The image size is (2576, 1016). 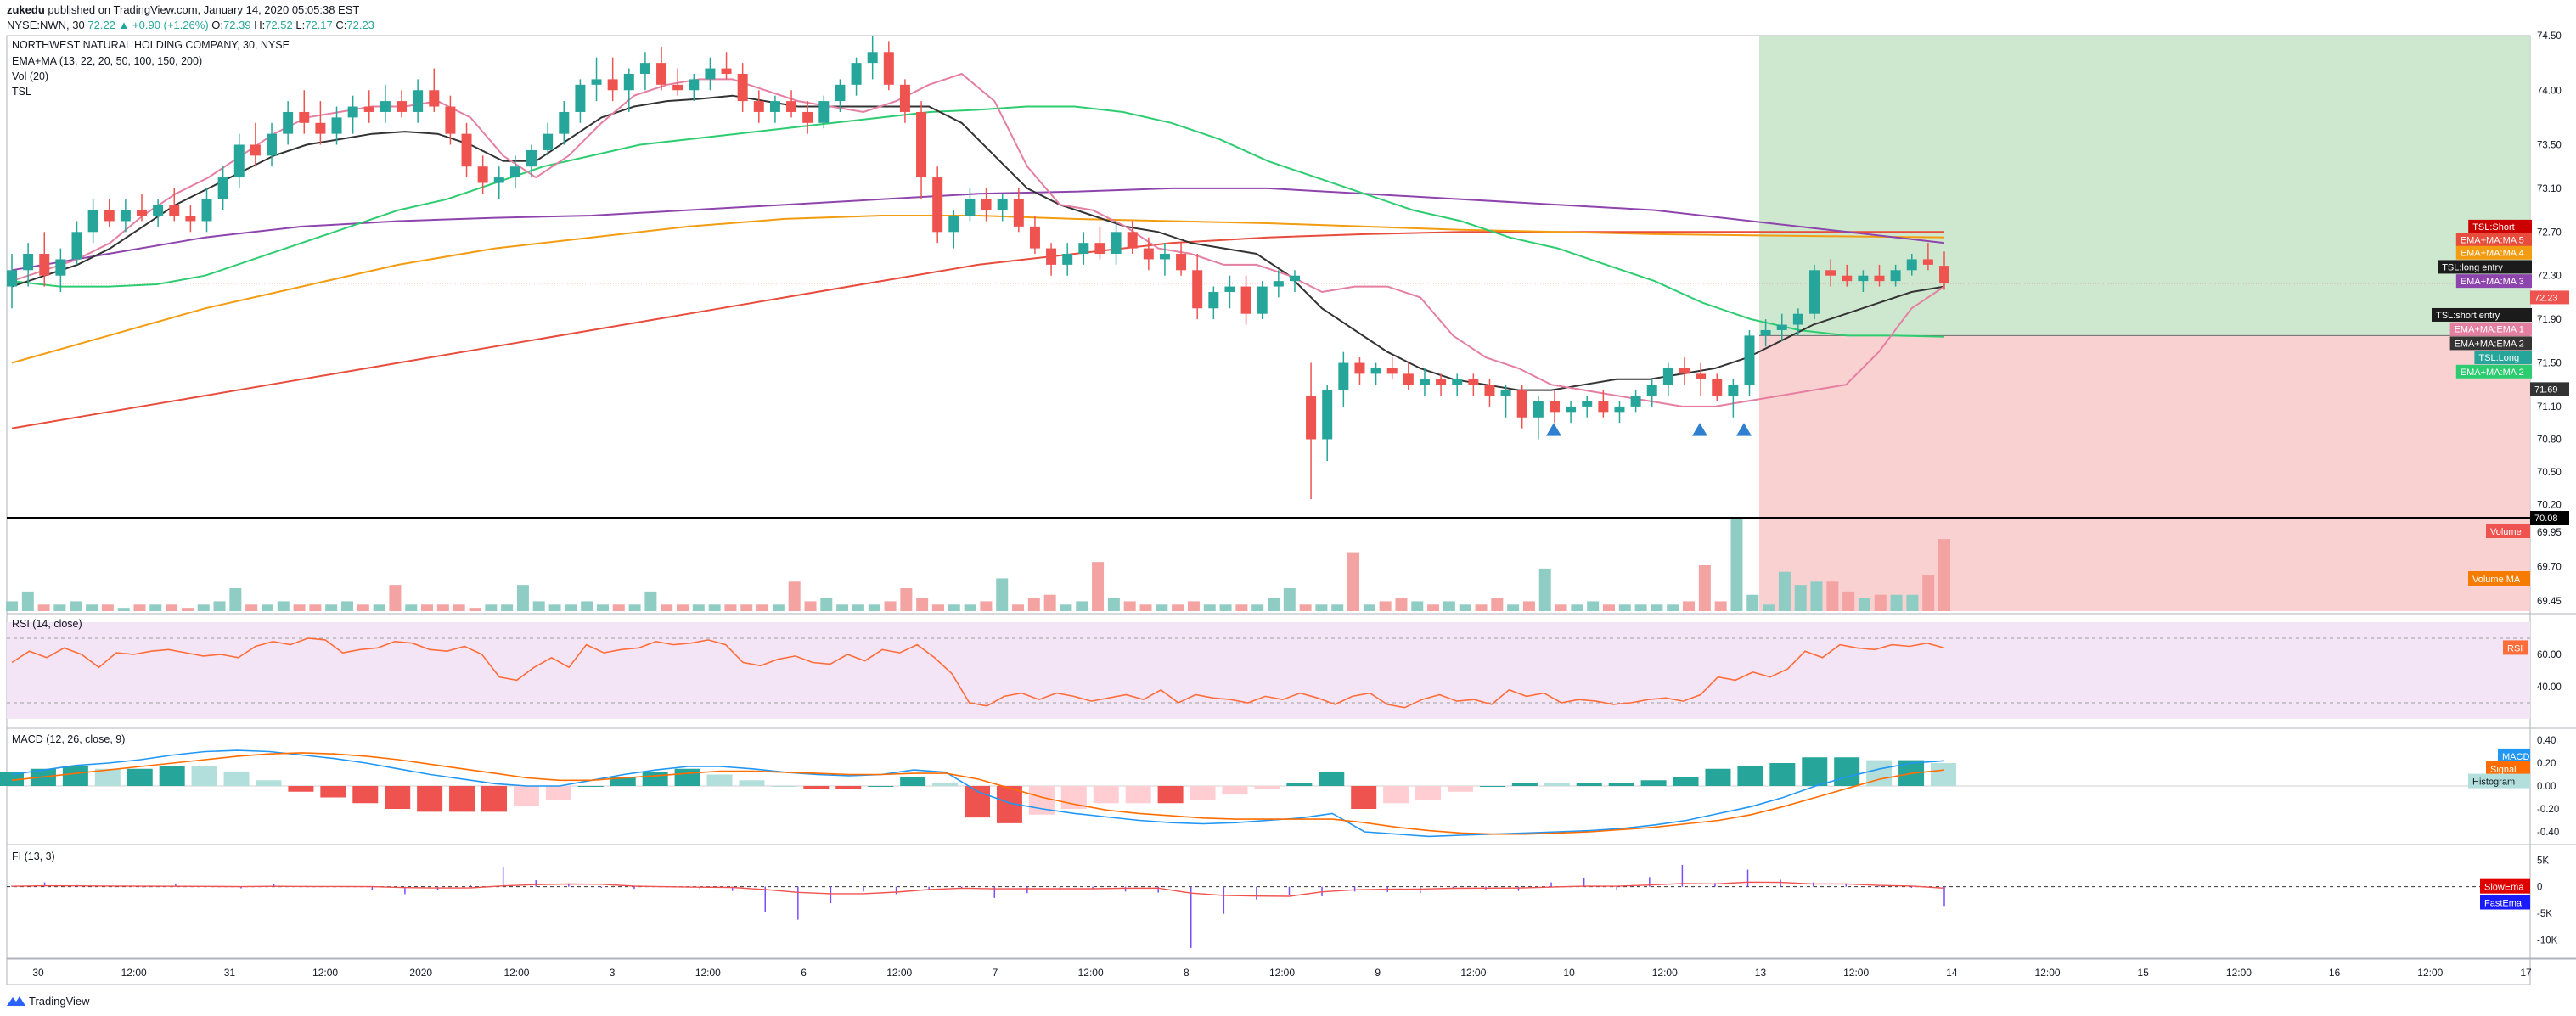 What do you see at coordinates (2493, 782) in the screenshot?
I see `macd-legend-label: Histogram` at bounding box center [2493, 782].